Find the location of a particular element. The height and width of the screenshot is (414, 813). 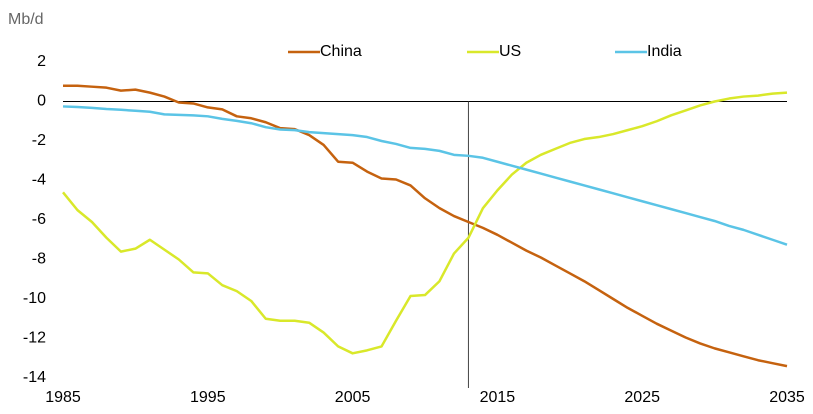

legend-label: China is located at coordinates (341, 51).